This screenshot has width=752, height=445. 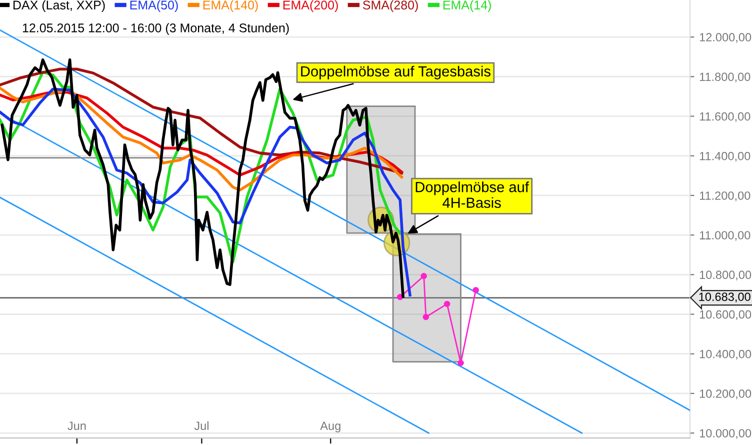 What do you see at coordinates (726, 275) in the screenshot?
I see `y-tick-label: 10.800,00` at bounding box center [726, 275].